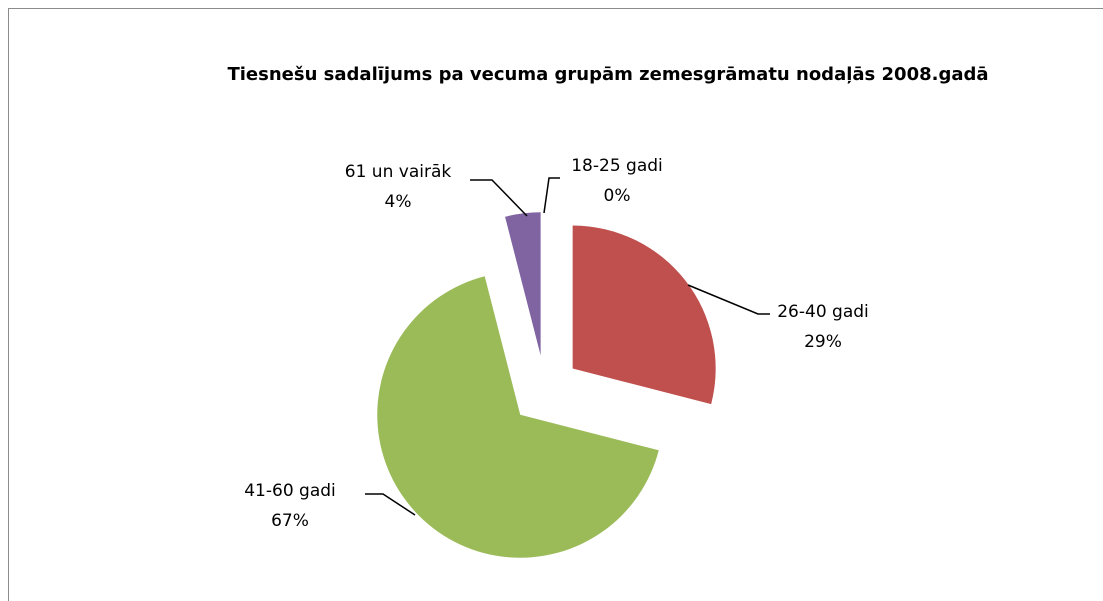 This screenshot has width=1103, height=601. Describe the element at coordinates (398, 172) in the screenshot. I see `slice-label: 61 un vairāk` at that location.